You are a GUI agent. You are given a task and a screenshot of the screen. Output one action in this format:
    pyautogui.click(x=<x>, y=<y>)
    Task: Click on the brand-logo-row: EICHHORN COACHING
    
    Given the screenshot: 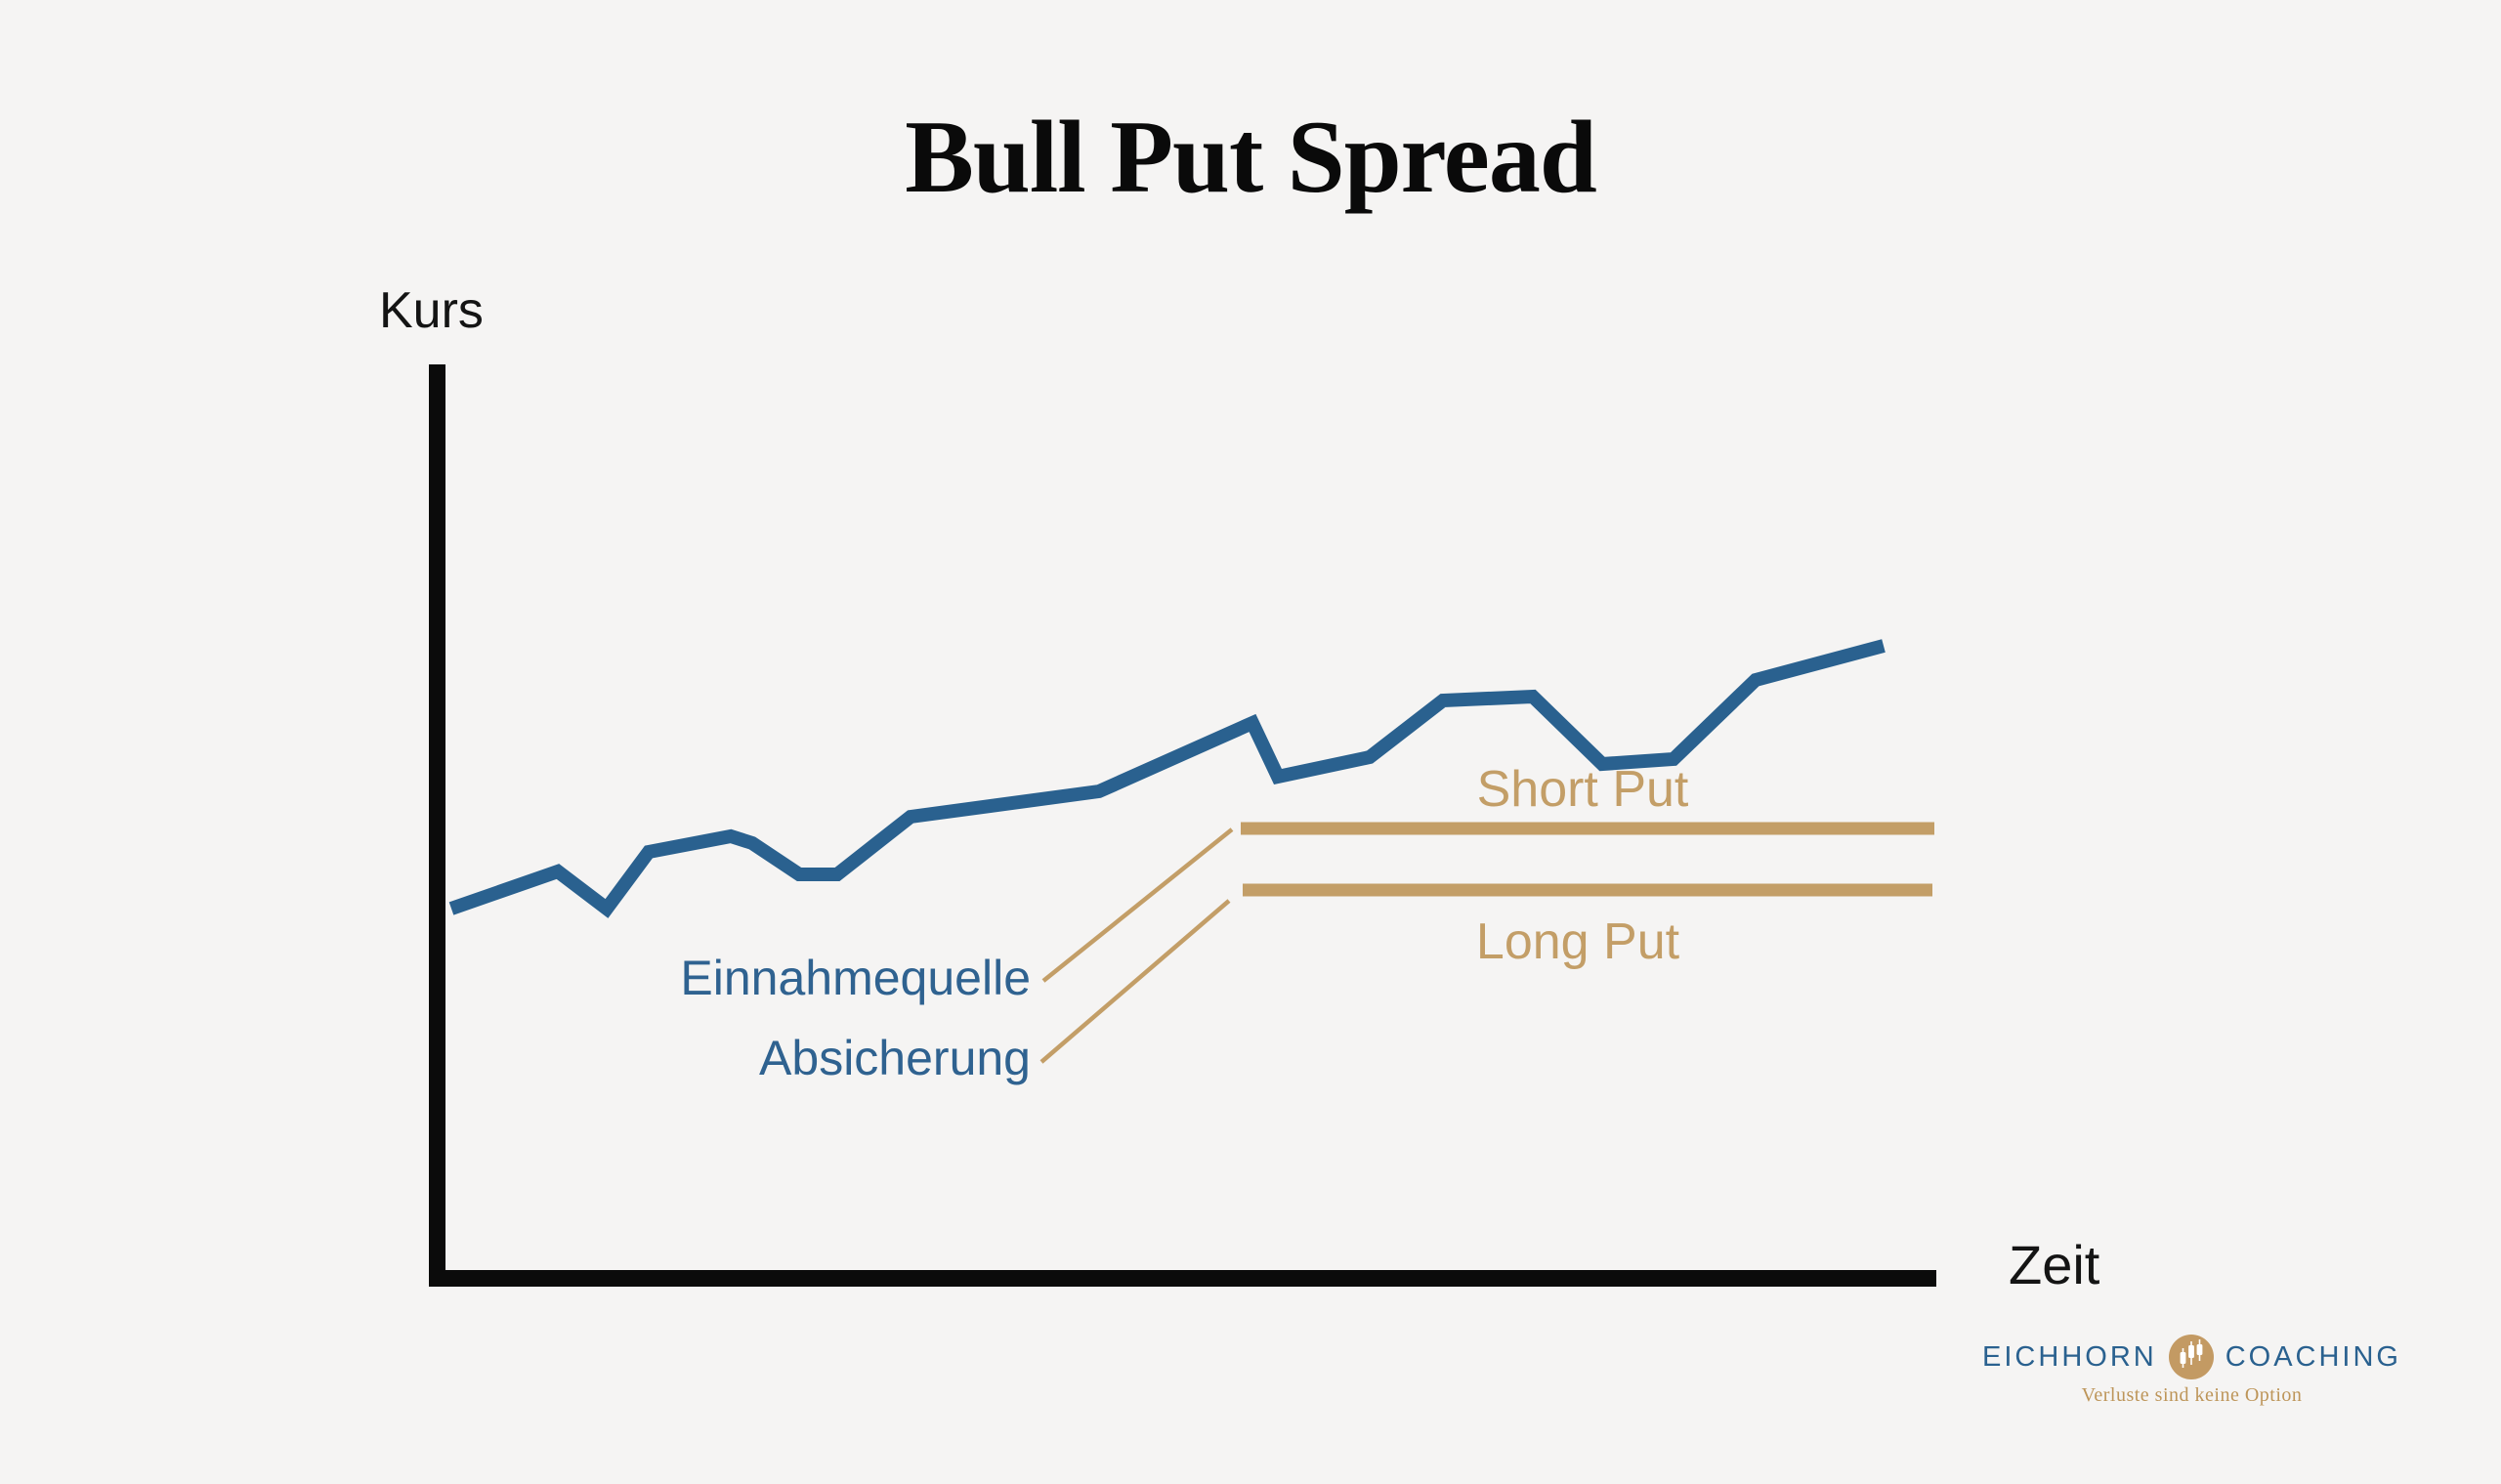 What is the action you would take?
    pyautogui.click(x=2191, y=1357)
    